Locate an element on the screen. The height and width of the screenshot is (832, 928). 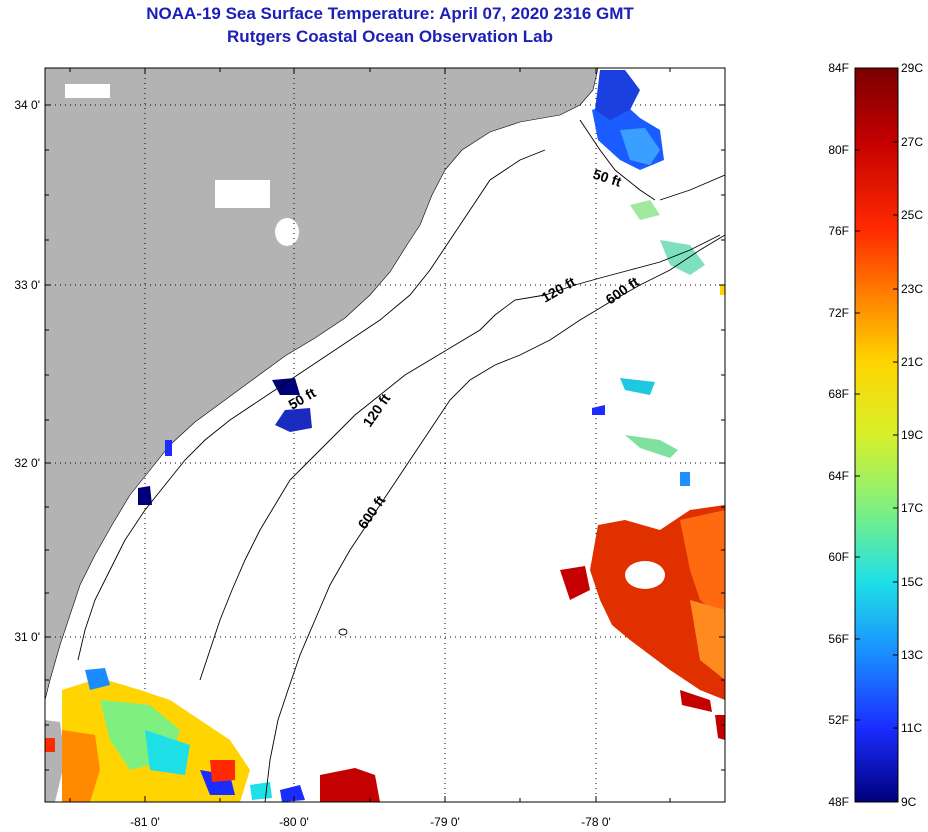
colorbar-f-label: 56F is located at coordinates (838, 639).